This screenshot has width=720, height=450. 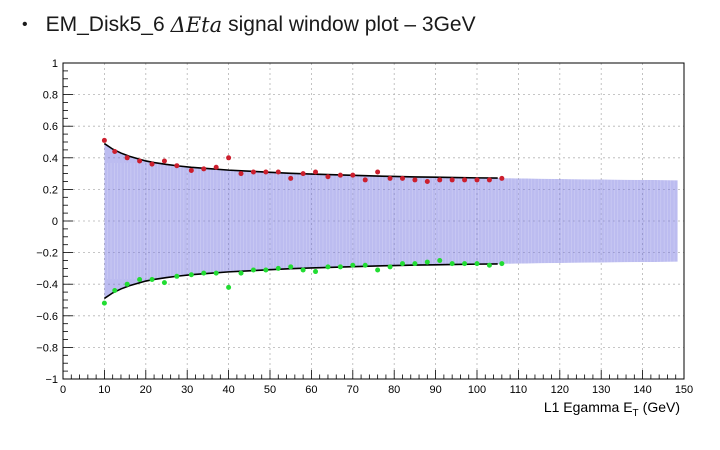 I want to click on x-tick-label-4: 40, so click(x=228, y=390).